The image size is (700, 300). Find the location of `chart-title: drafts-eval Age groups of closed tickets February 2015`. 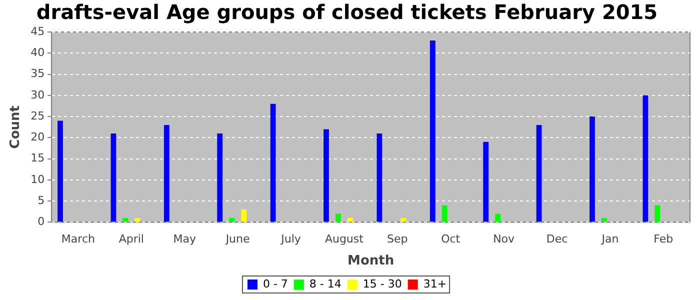

chart-title: drafts-eval Age groups of closed tickets February 2015 is located at coordinates (347, 12).